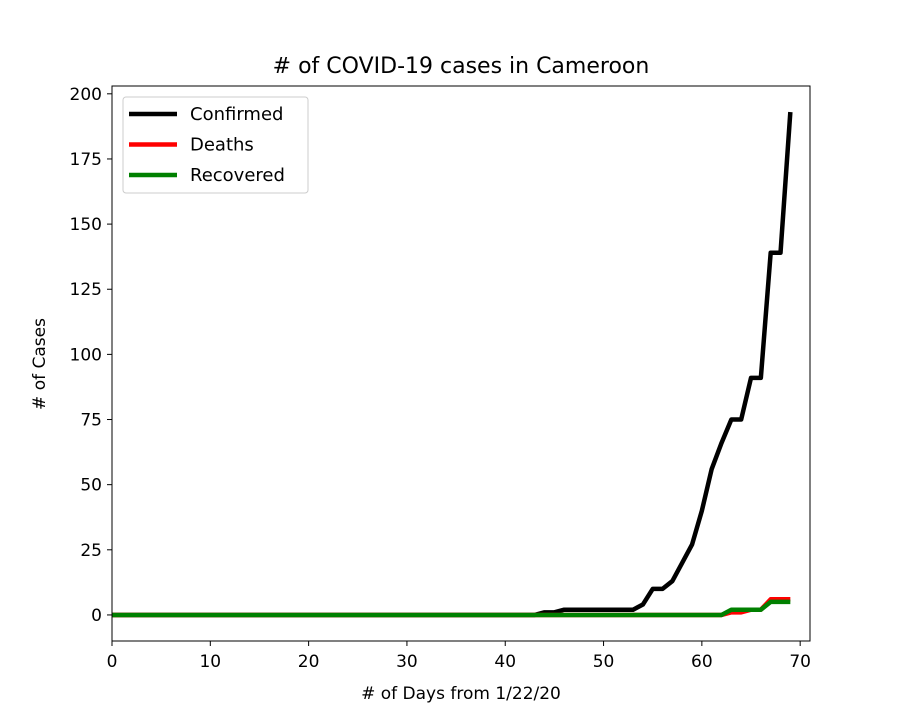 This screenshot has height=720, width=899. Describe the element at coordinates (96, 616) in the screenshot. I see `y-tick-label: 0` at that location.